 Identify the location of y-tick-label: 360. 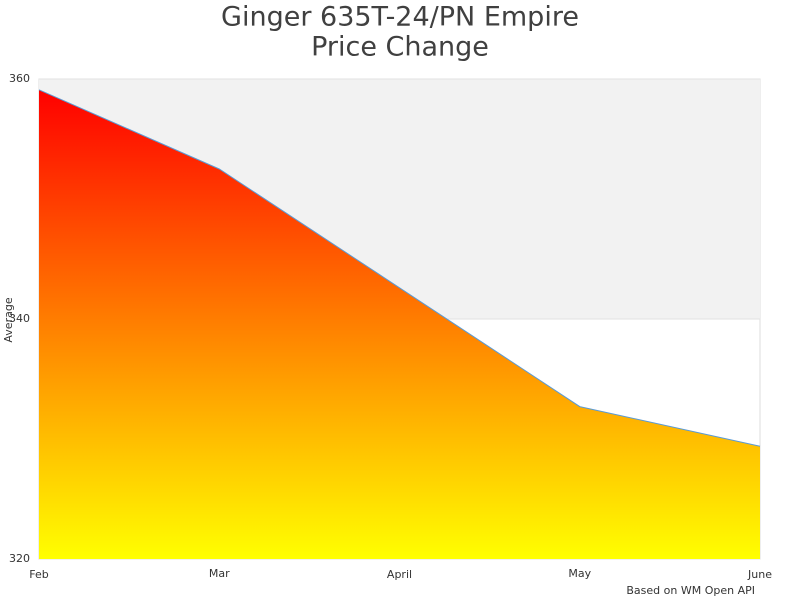
(19, 78).